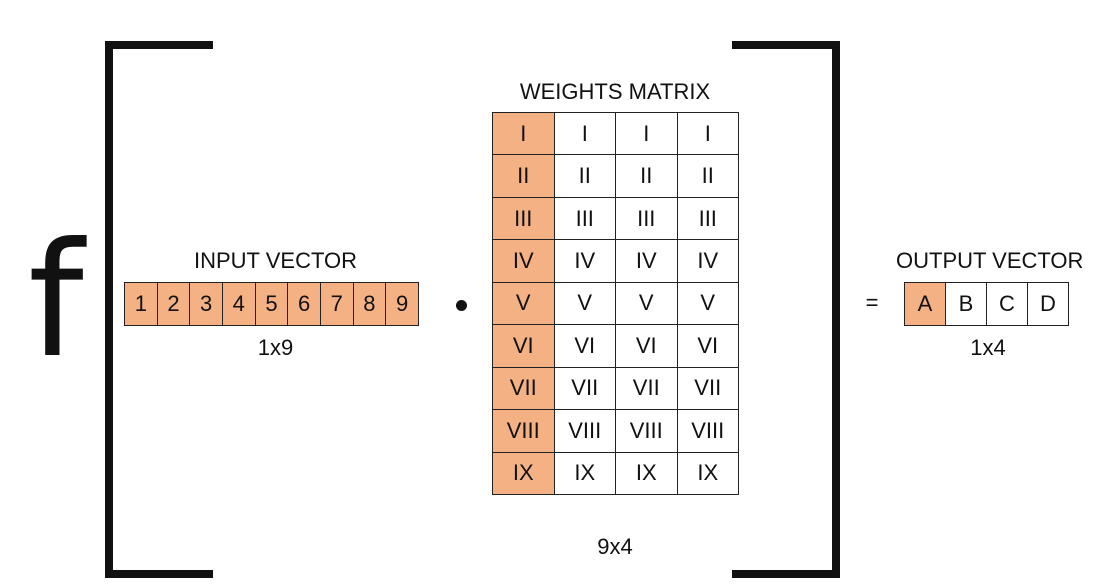 The height and width of the screenshot is (586, 1100). I want to click on function-symbol: f, so click(56, 301).